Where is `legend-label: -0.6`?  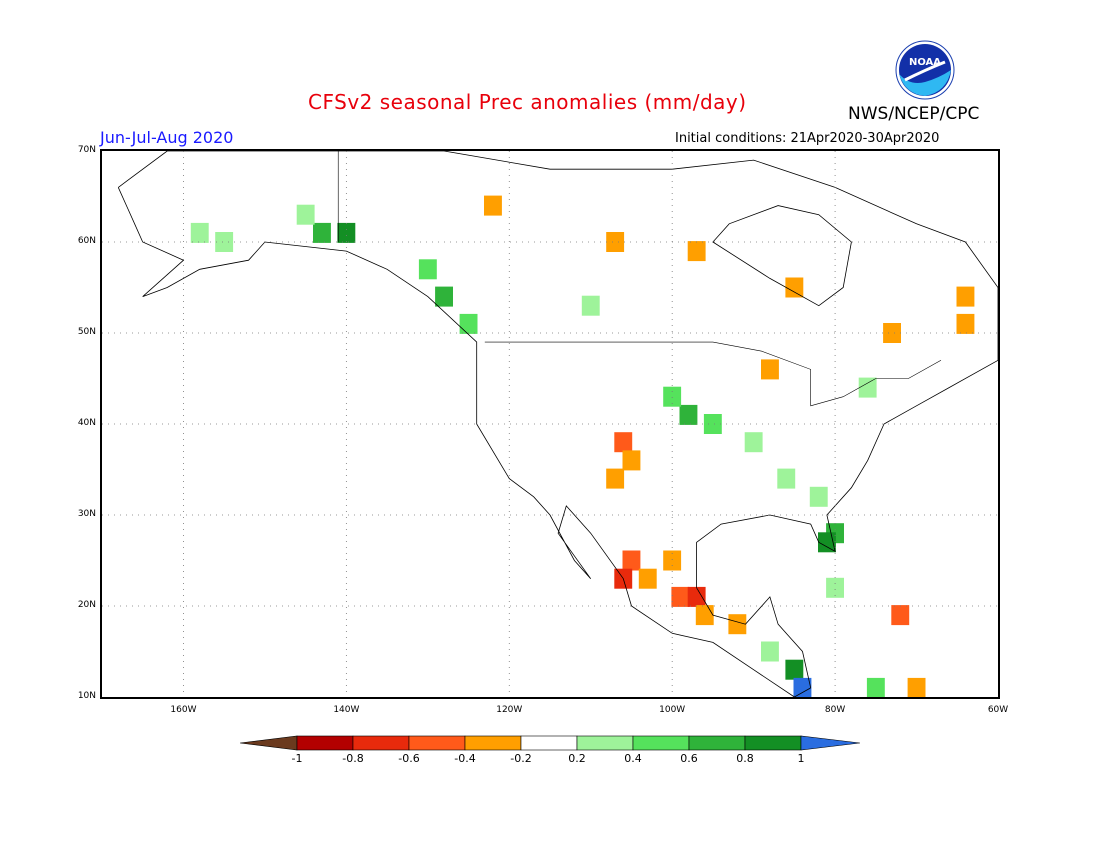 legend-label: -0.6 is located at coordinates (409, 758).